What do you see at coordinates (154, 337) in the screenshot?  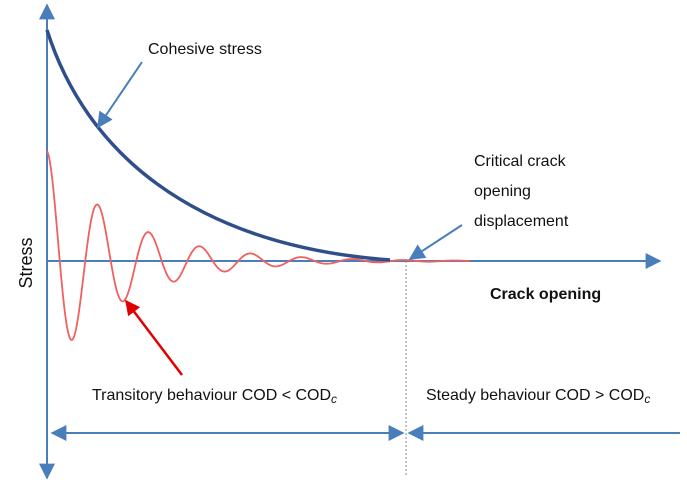 I see `transitory-arrow` at bounding box center [154, 337].